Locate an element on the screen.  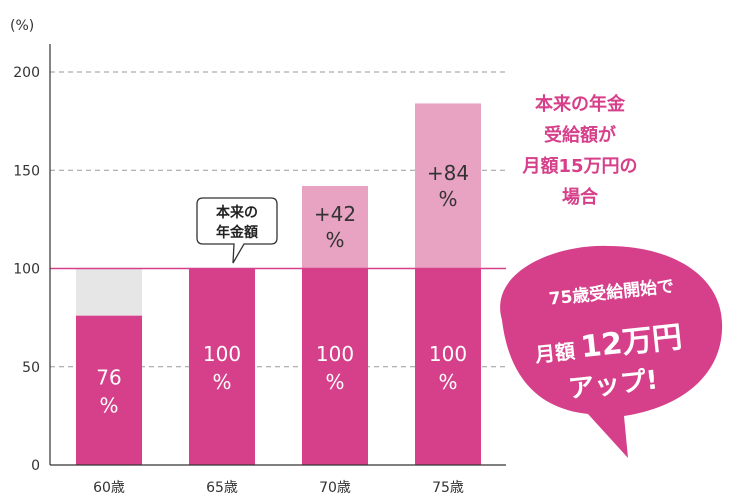
callout-bubble: 本来の 年金額 is located at coordinates (237, 230).